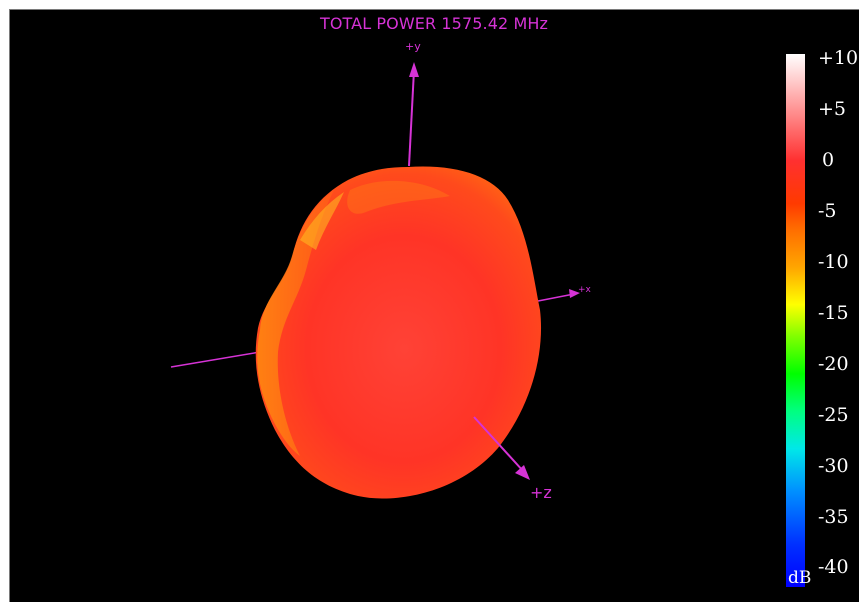 This screenshot has width=868, height=611. I want to click on colorbar-tick: 0, so click(828, 160).